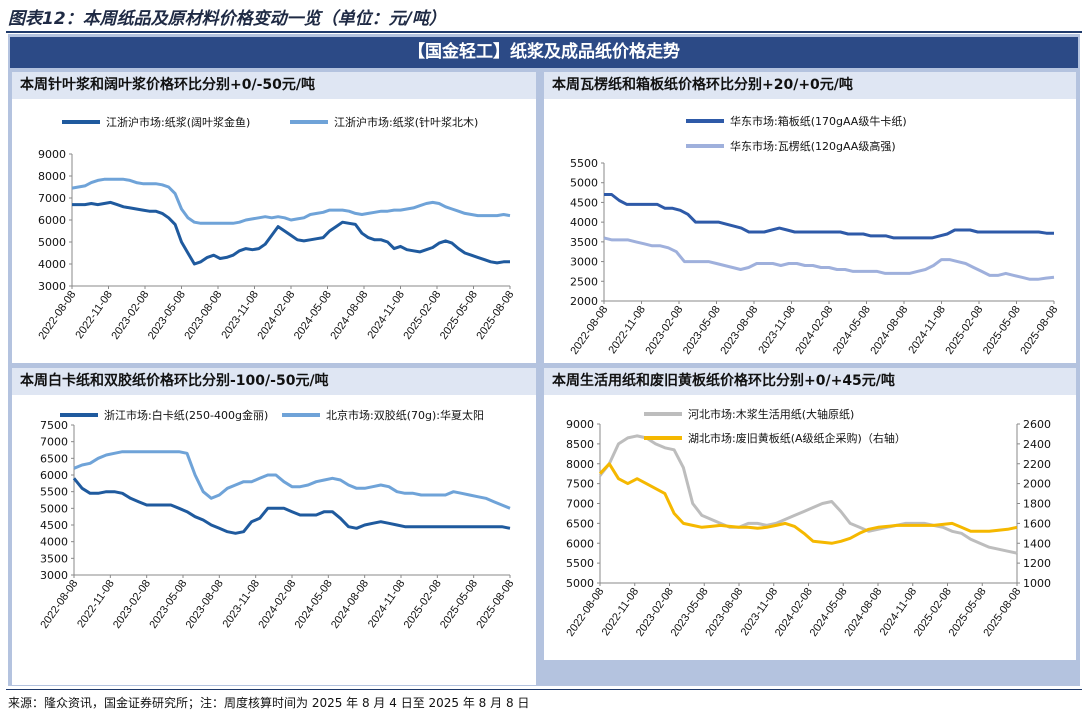 The image size is (1086, 716). Describe the element at coordinates (57, 315) in the screenshot. I see `p1-x-tick-label: 2022-08-08` at that location.